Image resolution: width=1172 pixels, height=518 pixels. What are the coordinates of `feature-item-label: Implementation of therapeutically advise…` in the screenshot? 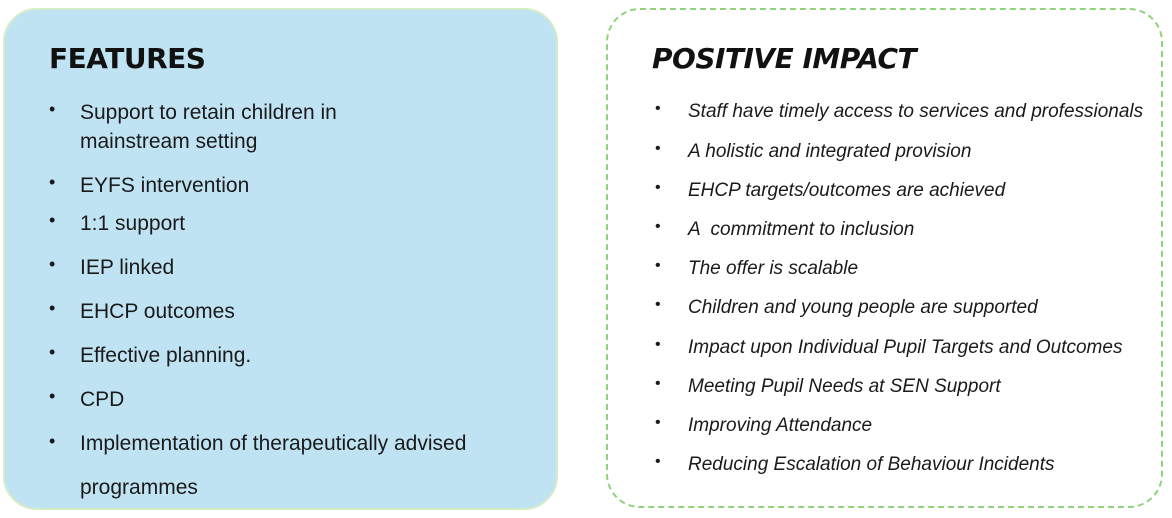 It's located at (273, 465).